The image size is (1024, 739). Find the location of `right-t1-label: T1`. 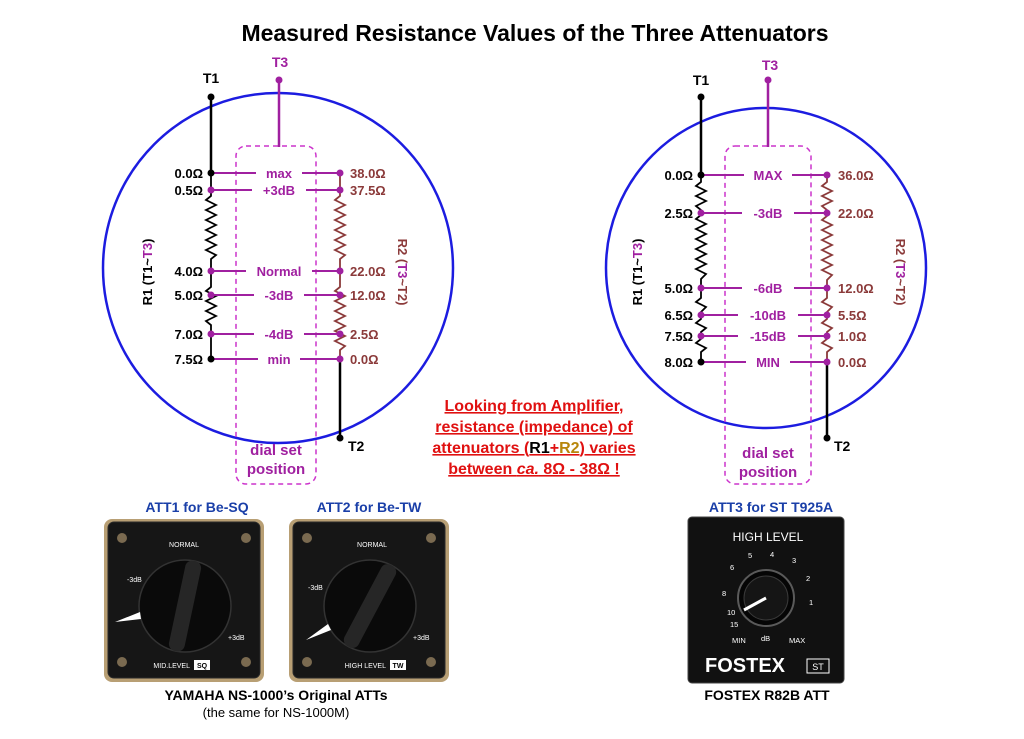

right-t1-label: T1 is located at coordinates (701, 80).